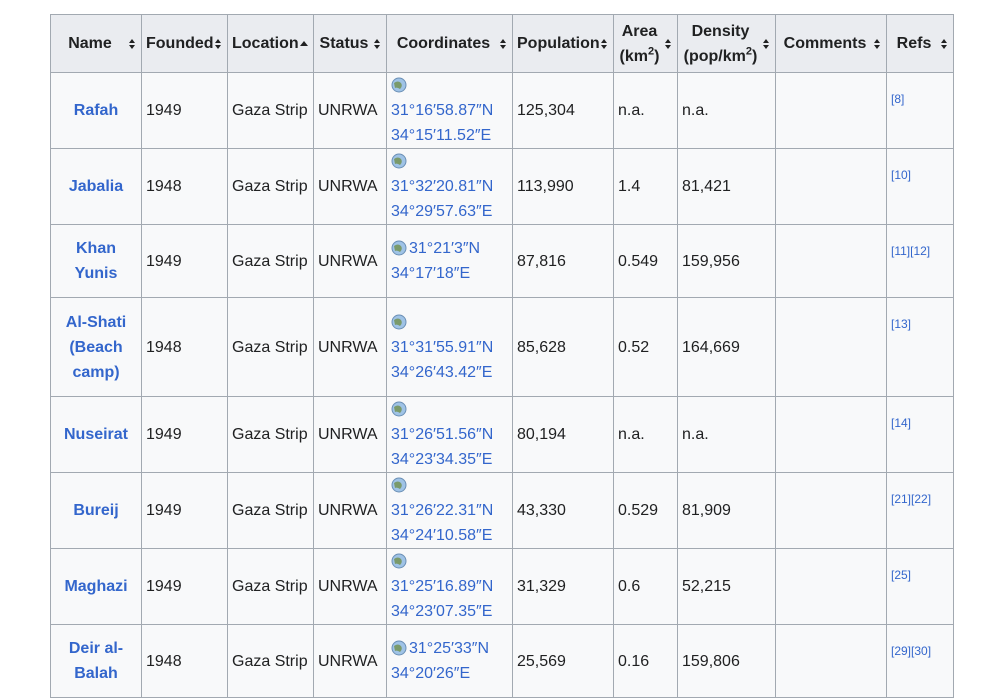 This screenshot has width=1000, height=698. I want to click on camp-link: Deir al-Balah, so click(96, 661).